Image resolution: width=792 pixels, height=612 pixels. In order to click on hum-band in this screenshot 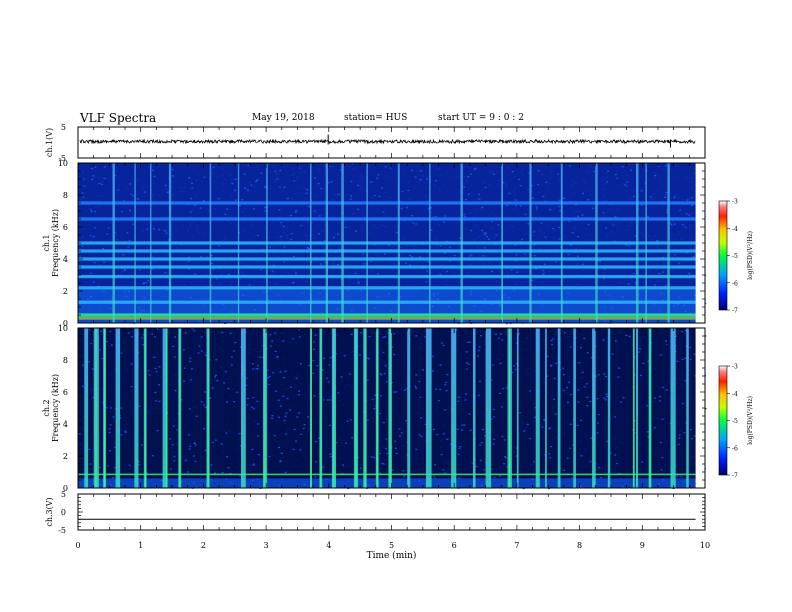, I will do `click(387, 277)`.